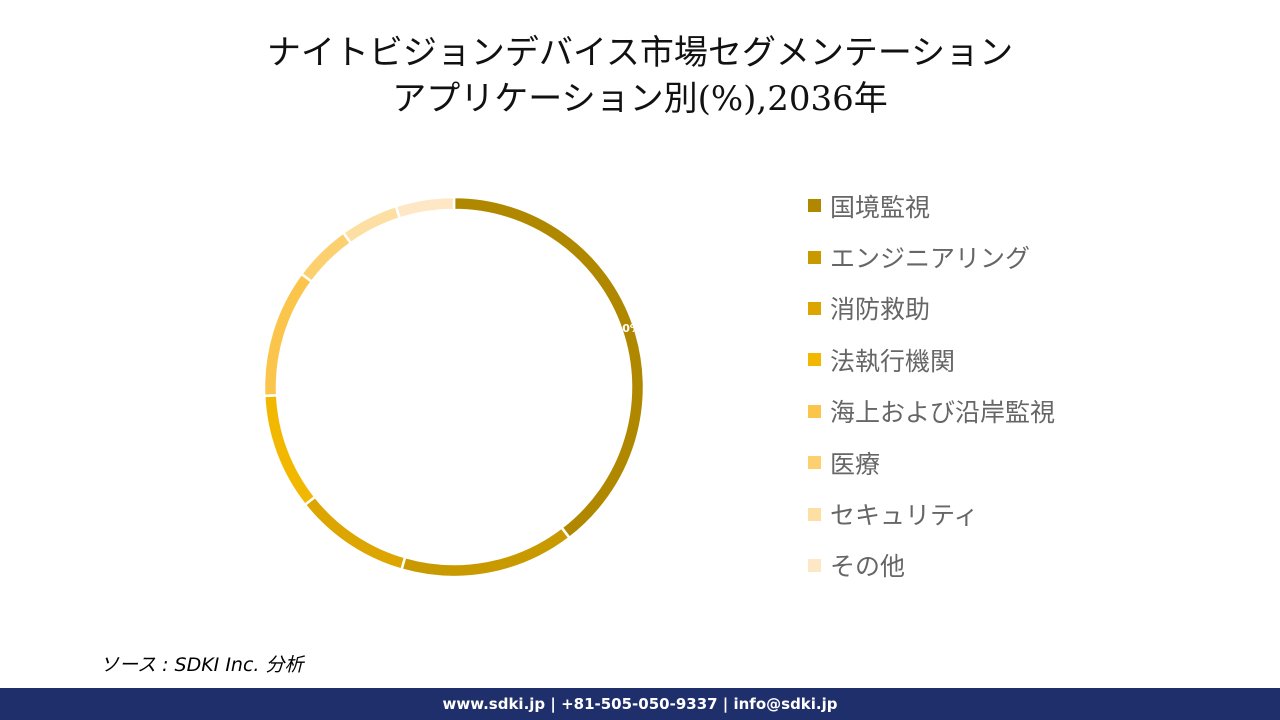 This screenshot has height=720, width=1280. Describe the element at coordinates (640, 53) in the screenshot. I see `chart-title-line-1: ナイトビジョンデバイス市場セグメンテーション` at that location.